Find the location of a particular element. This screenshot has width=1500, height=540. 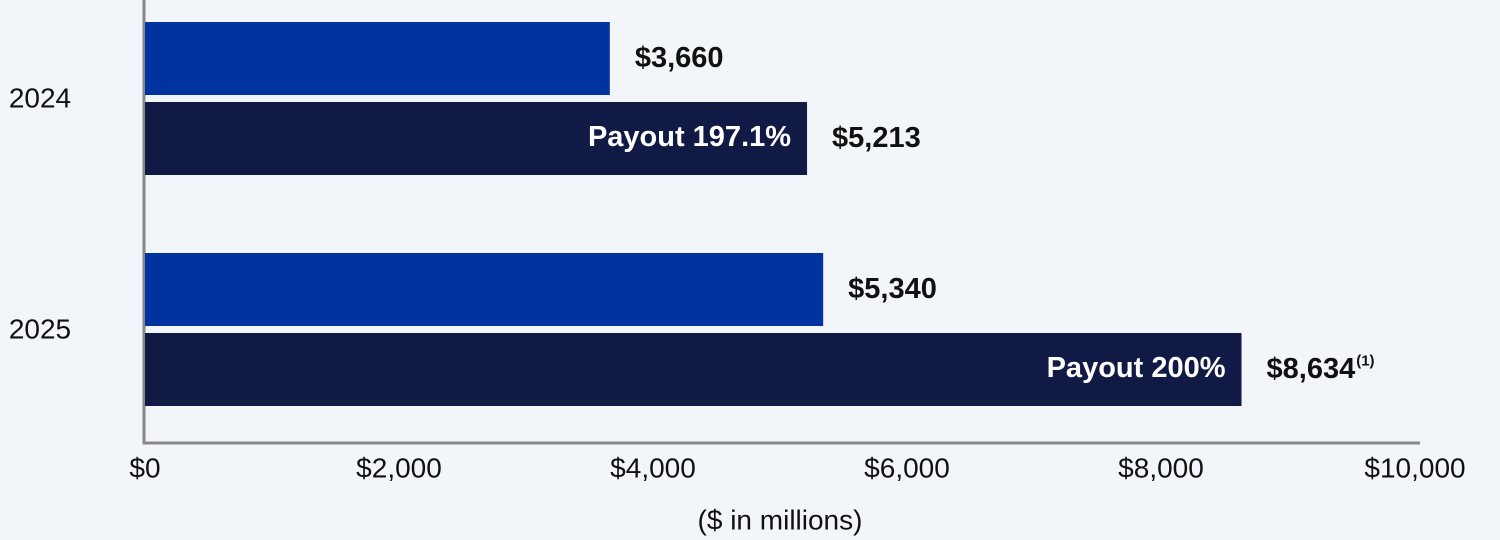

footnote-mark: (1) is located at coordinates (1365, 360).